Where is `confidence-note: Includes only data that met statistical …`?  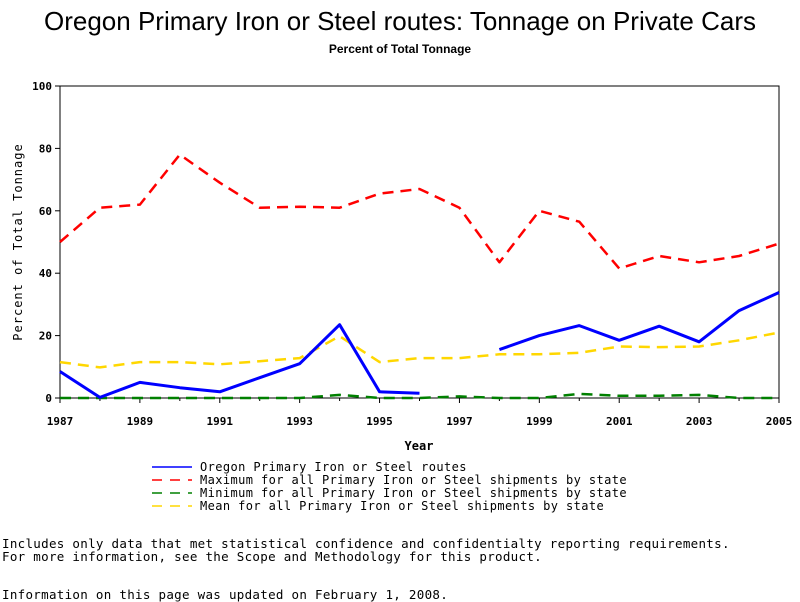
confidence-note: Includes only data that met statistical … is located at coordinates (366, 543).